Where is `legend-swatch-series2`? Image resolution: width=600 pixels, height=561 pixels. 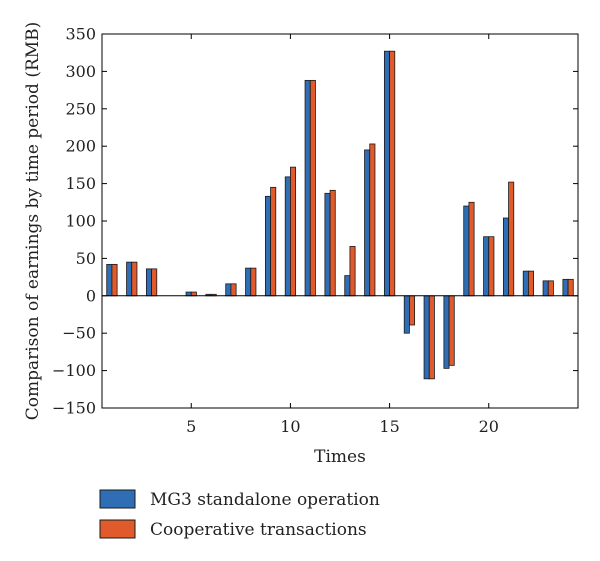
legend-swatch-series2 is located at coordinates (117, 529).